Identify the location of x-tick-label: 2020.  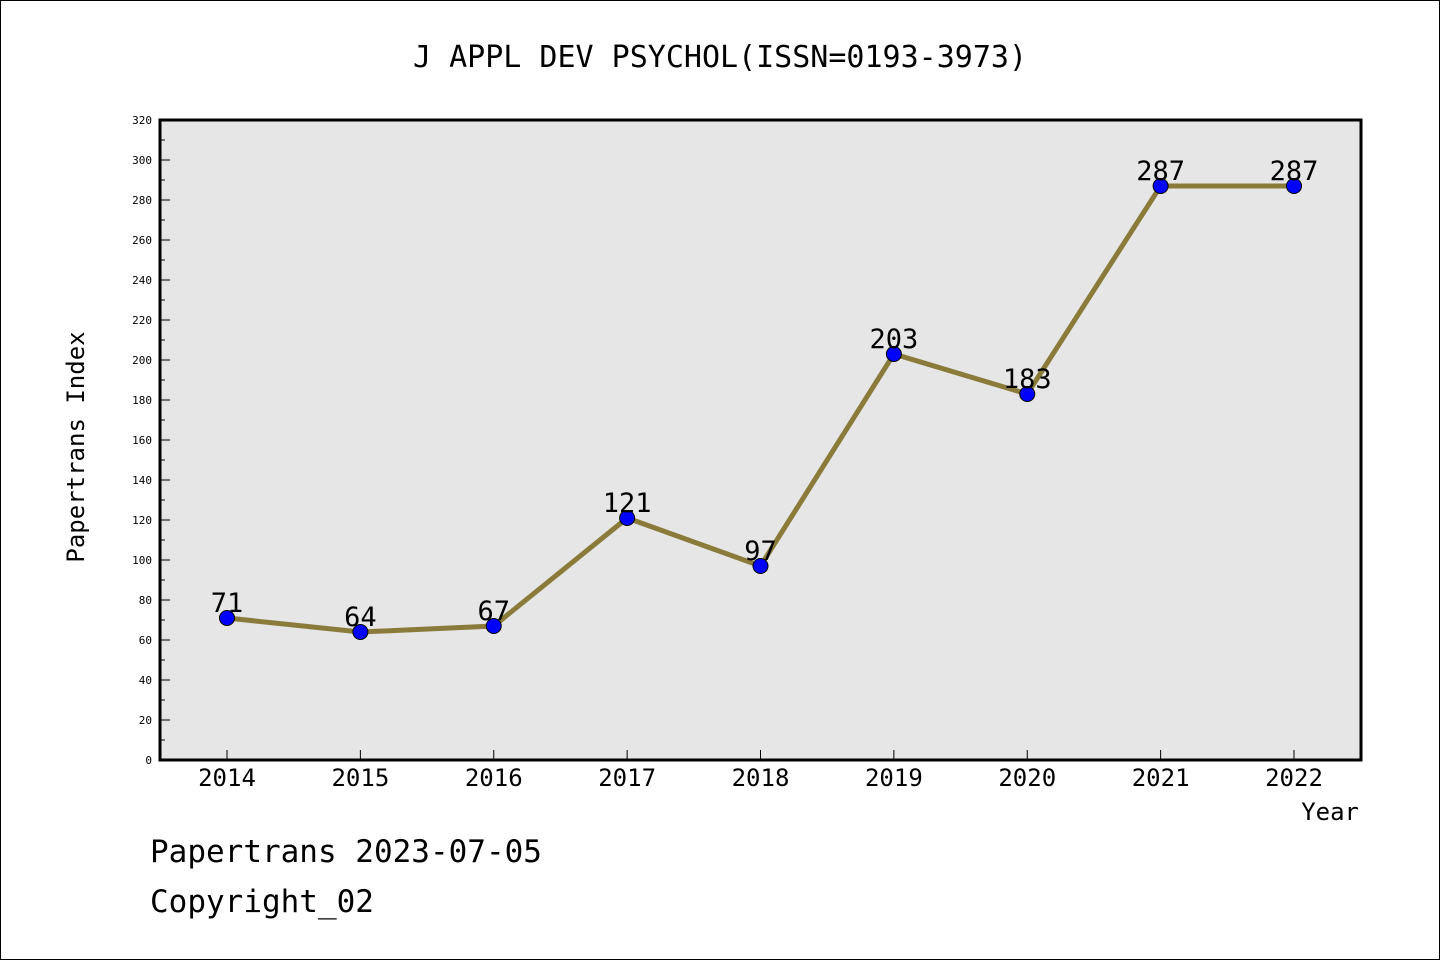
(1027, 778).